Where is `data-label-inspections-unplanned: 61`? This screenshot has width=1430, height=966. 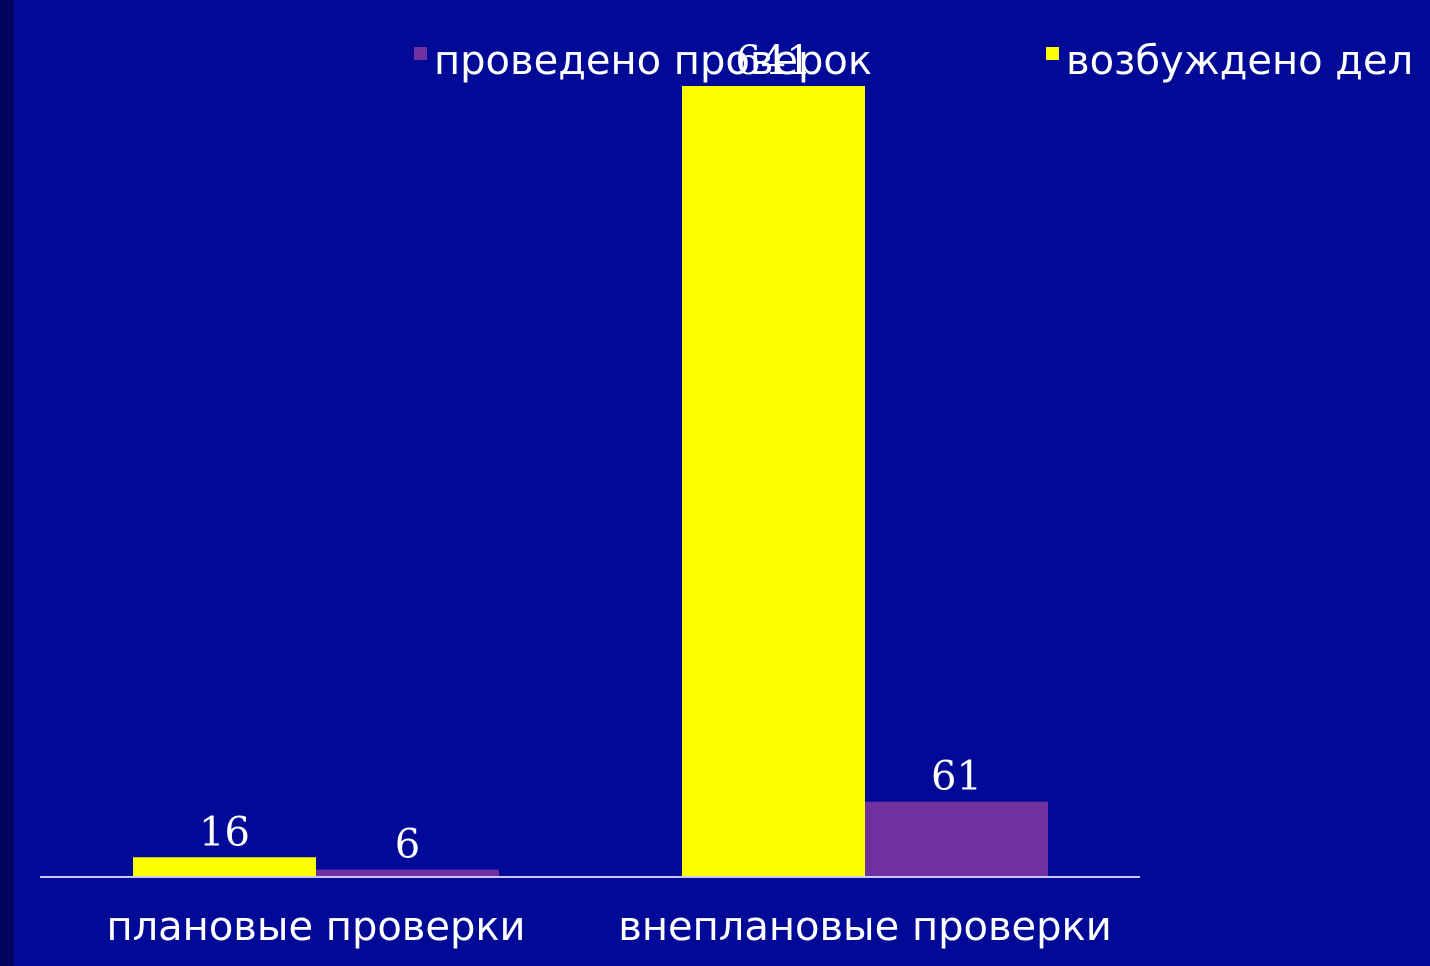 data-label-inspections-unplanned: 61 is located at coordinates (956, 777).